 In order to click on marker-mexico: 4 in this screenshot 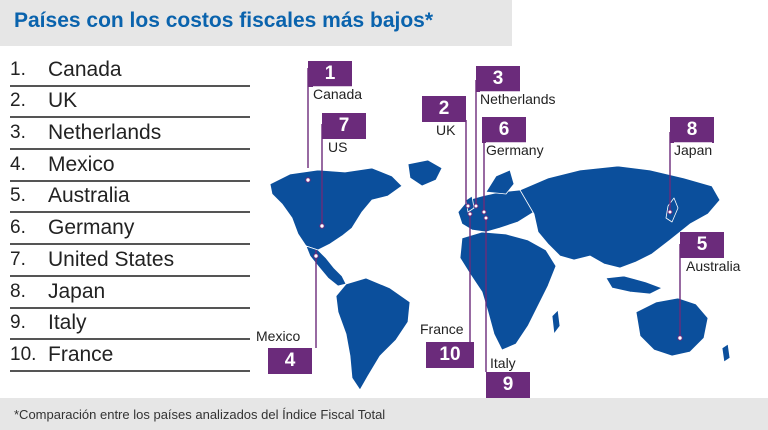, I will do `click(290, 361)`.